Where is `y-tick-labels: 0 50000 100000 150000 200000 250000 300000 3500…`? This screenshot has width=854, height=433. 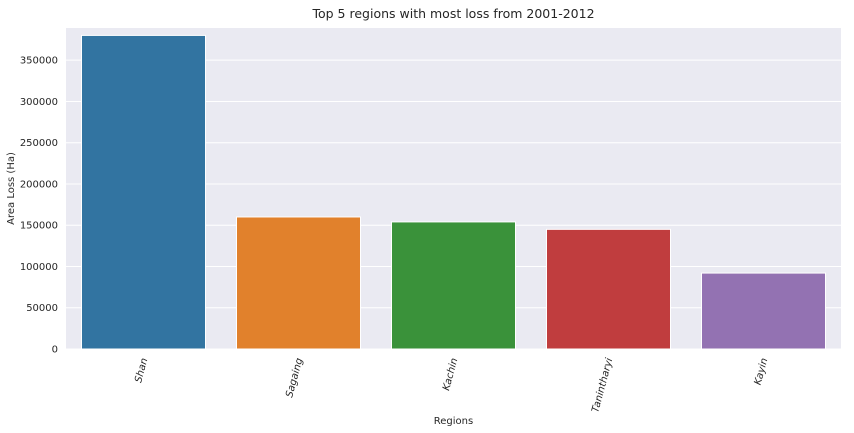
y-tick-labels: 0 50000 100000 150000 200000 250000 300000 3500… is located at coordinates (39, 206).